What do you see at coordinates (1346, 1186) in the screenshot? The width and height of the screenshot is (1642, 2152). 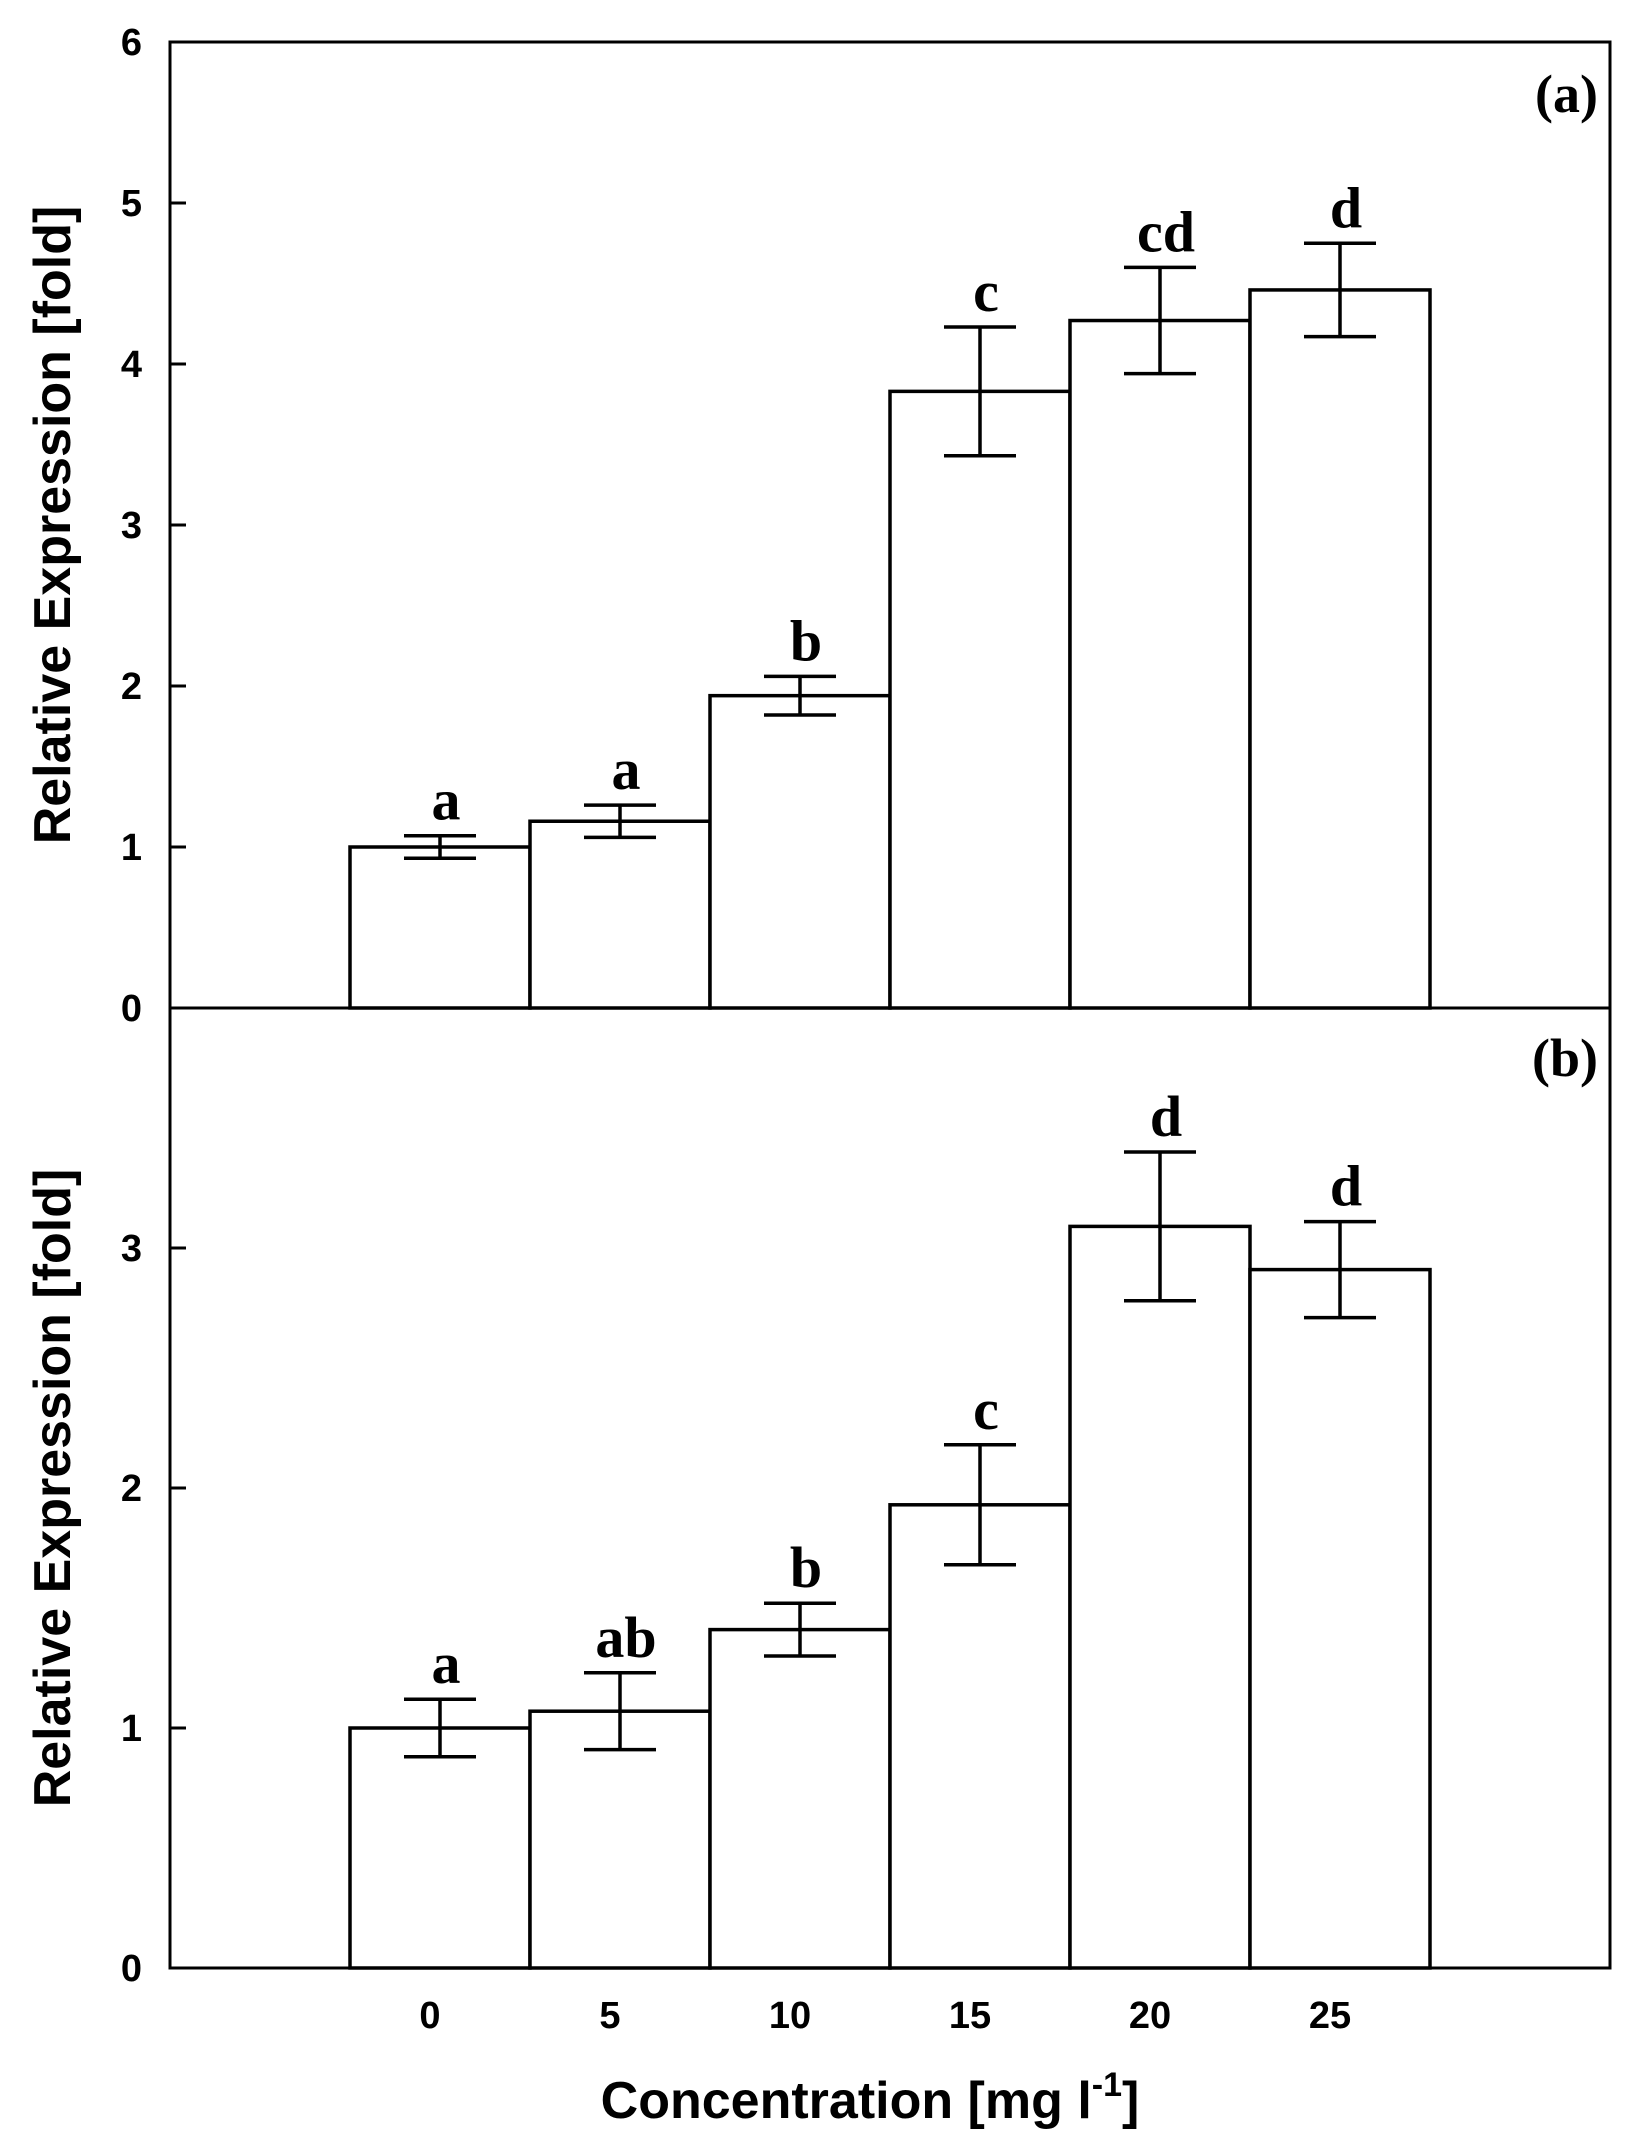 I see `panel-b-significance-25: d` at bounding box center [1346, 1186].